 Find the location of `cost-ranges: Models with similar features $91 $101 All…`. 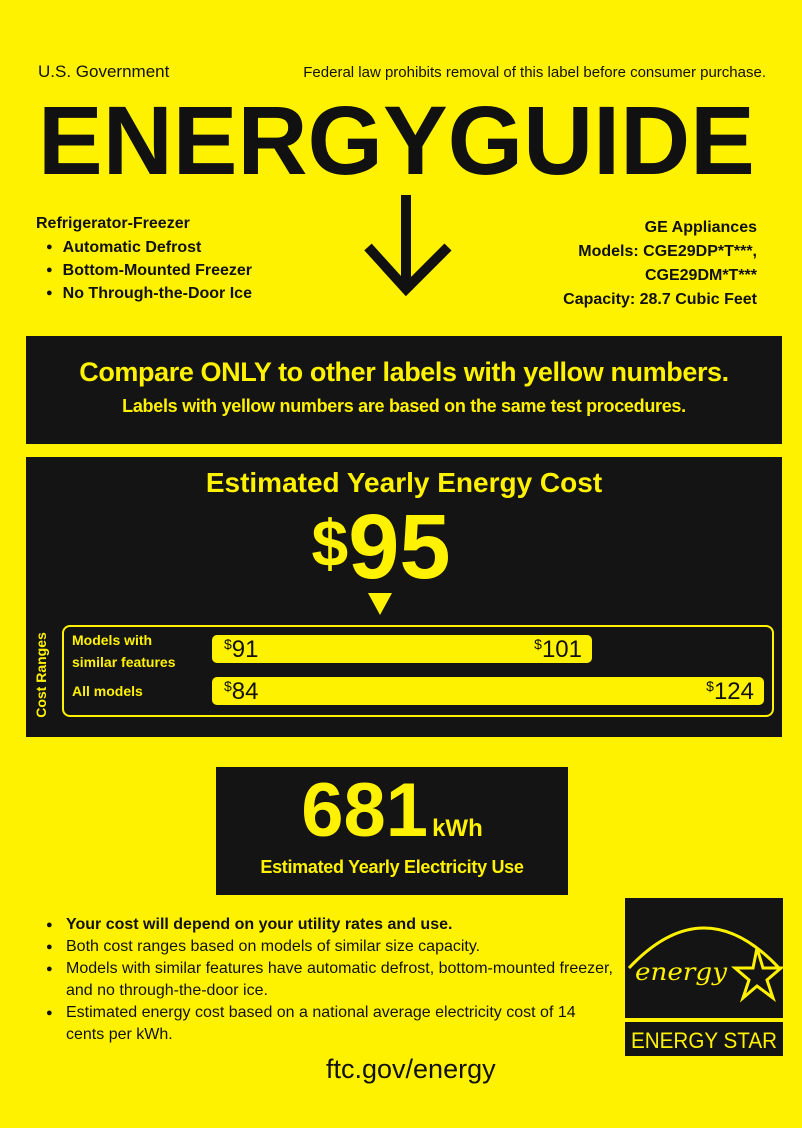

cost-ranges: Models with similar features $91 $101 All… is located at coordinates (418, 671).